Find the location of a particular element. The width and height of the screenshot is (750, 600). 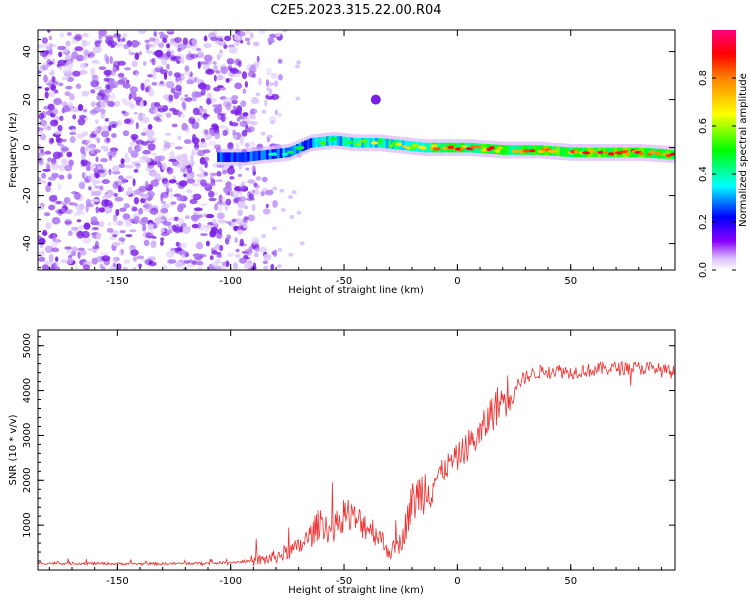

snr-xlabel: Height of straight line (km) is located at coordinates (356, 590).